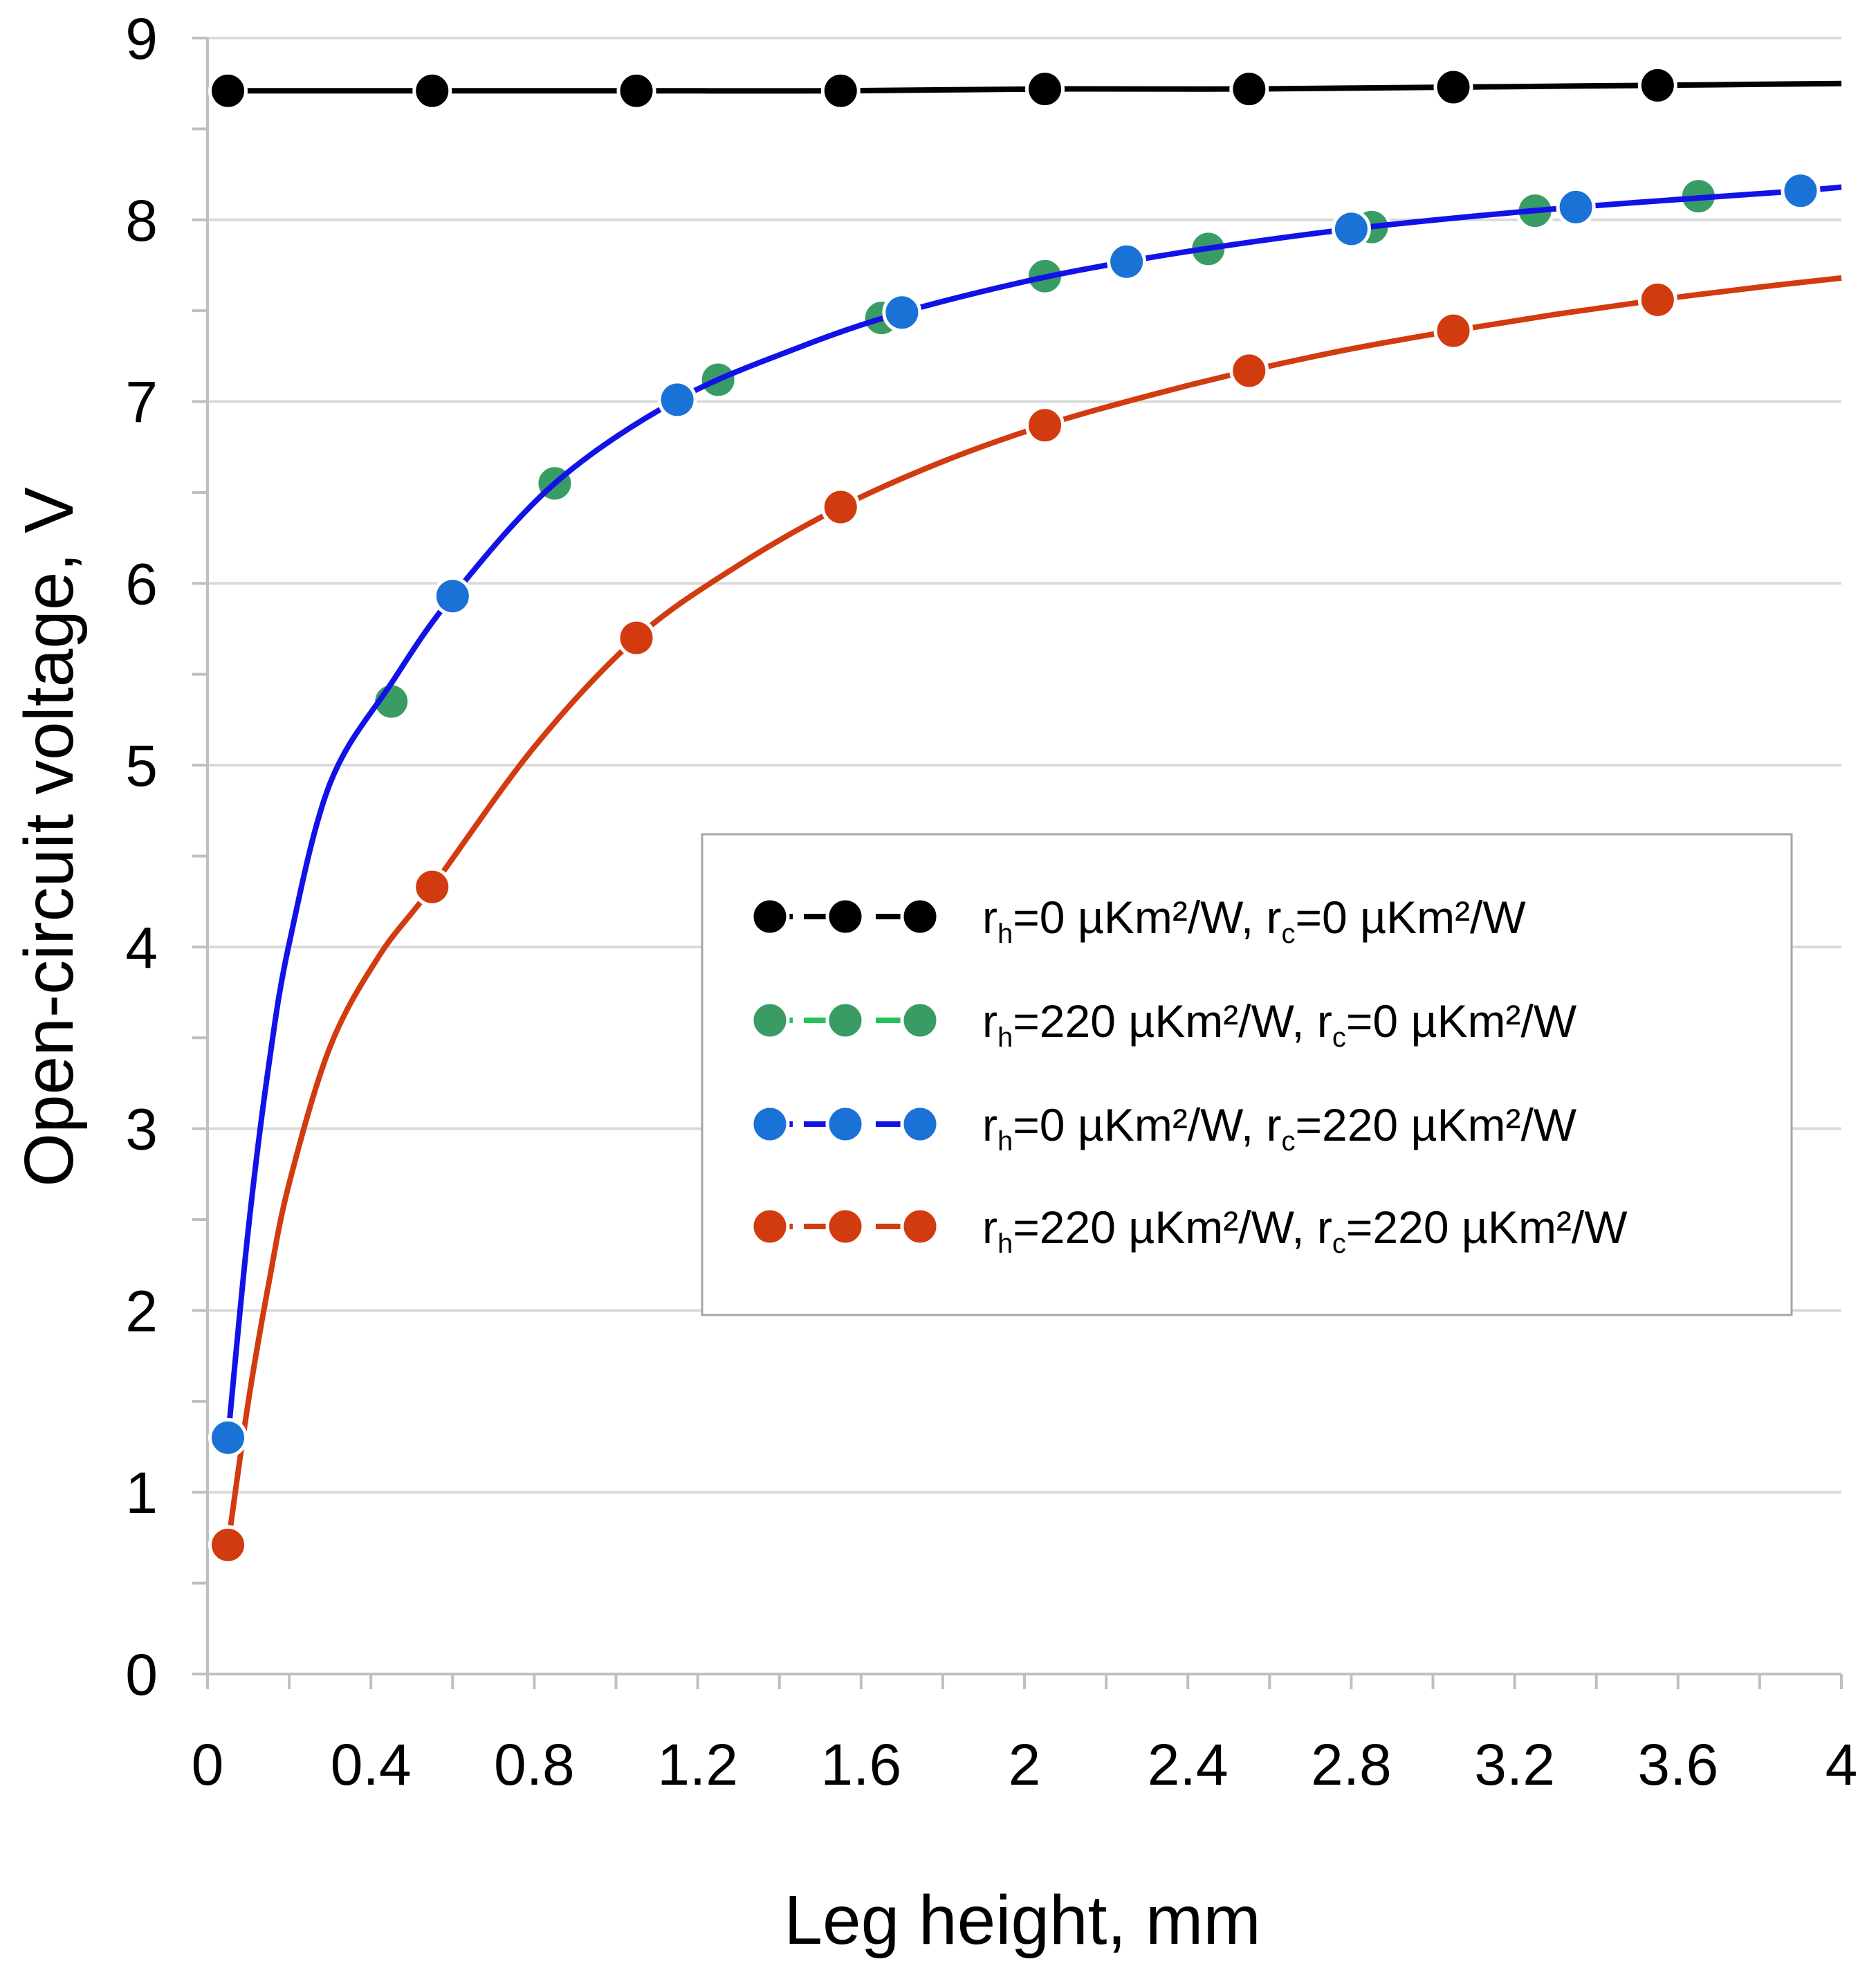  I want to click on y-axis-ticks: 0 1 2 3 4 5 6 7 8 9, so click(166, 856).